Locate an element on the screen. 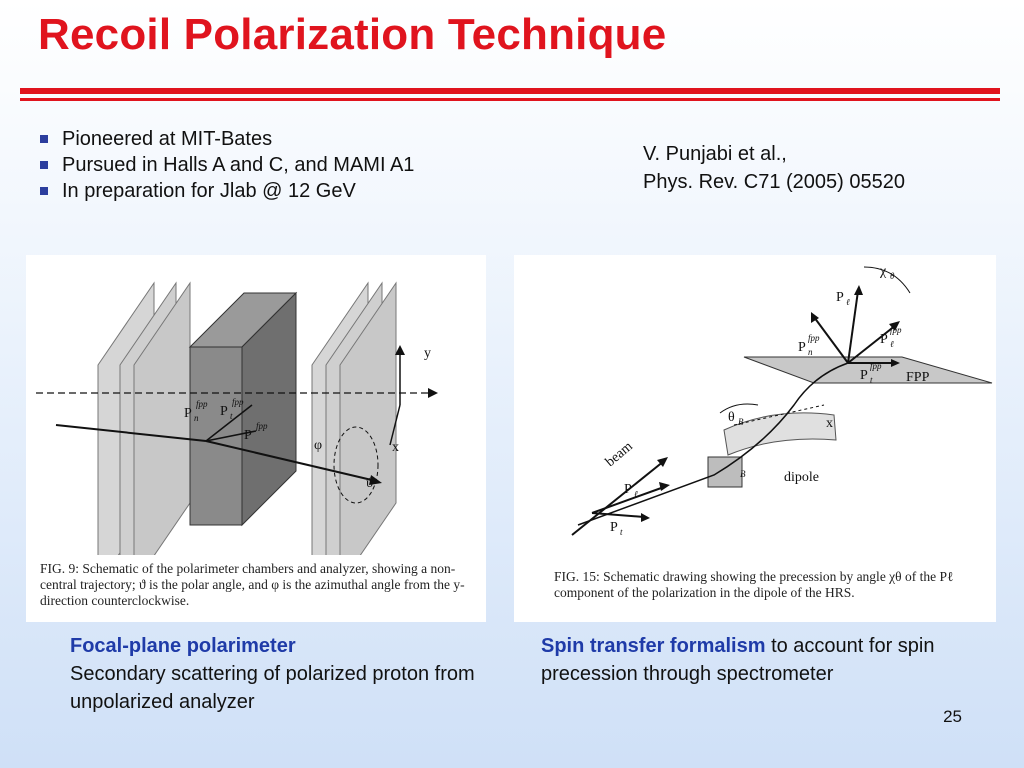  bullet-item: Pursued in Halls A and C, and MAMI A1 is located at coordinates (226, 165).